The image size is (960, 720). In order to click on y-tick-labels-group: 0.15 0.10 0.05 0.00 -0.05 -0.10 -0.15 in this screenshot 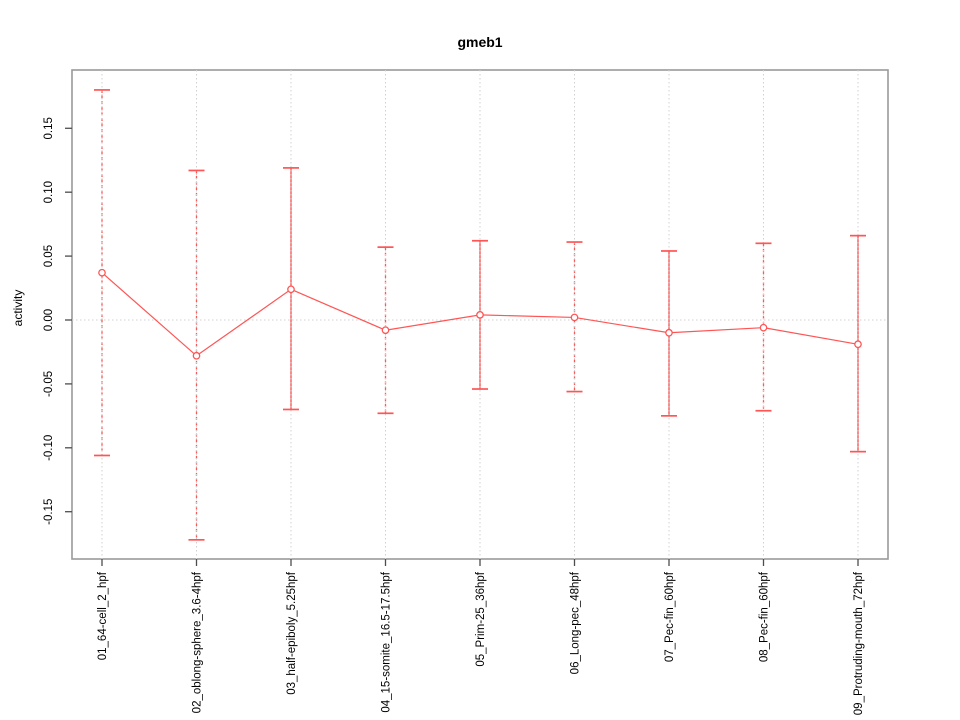, I will do `click(49, 321)`.